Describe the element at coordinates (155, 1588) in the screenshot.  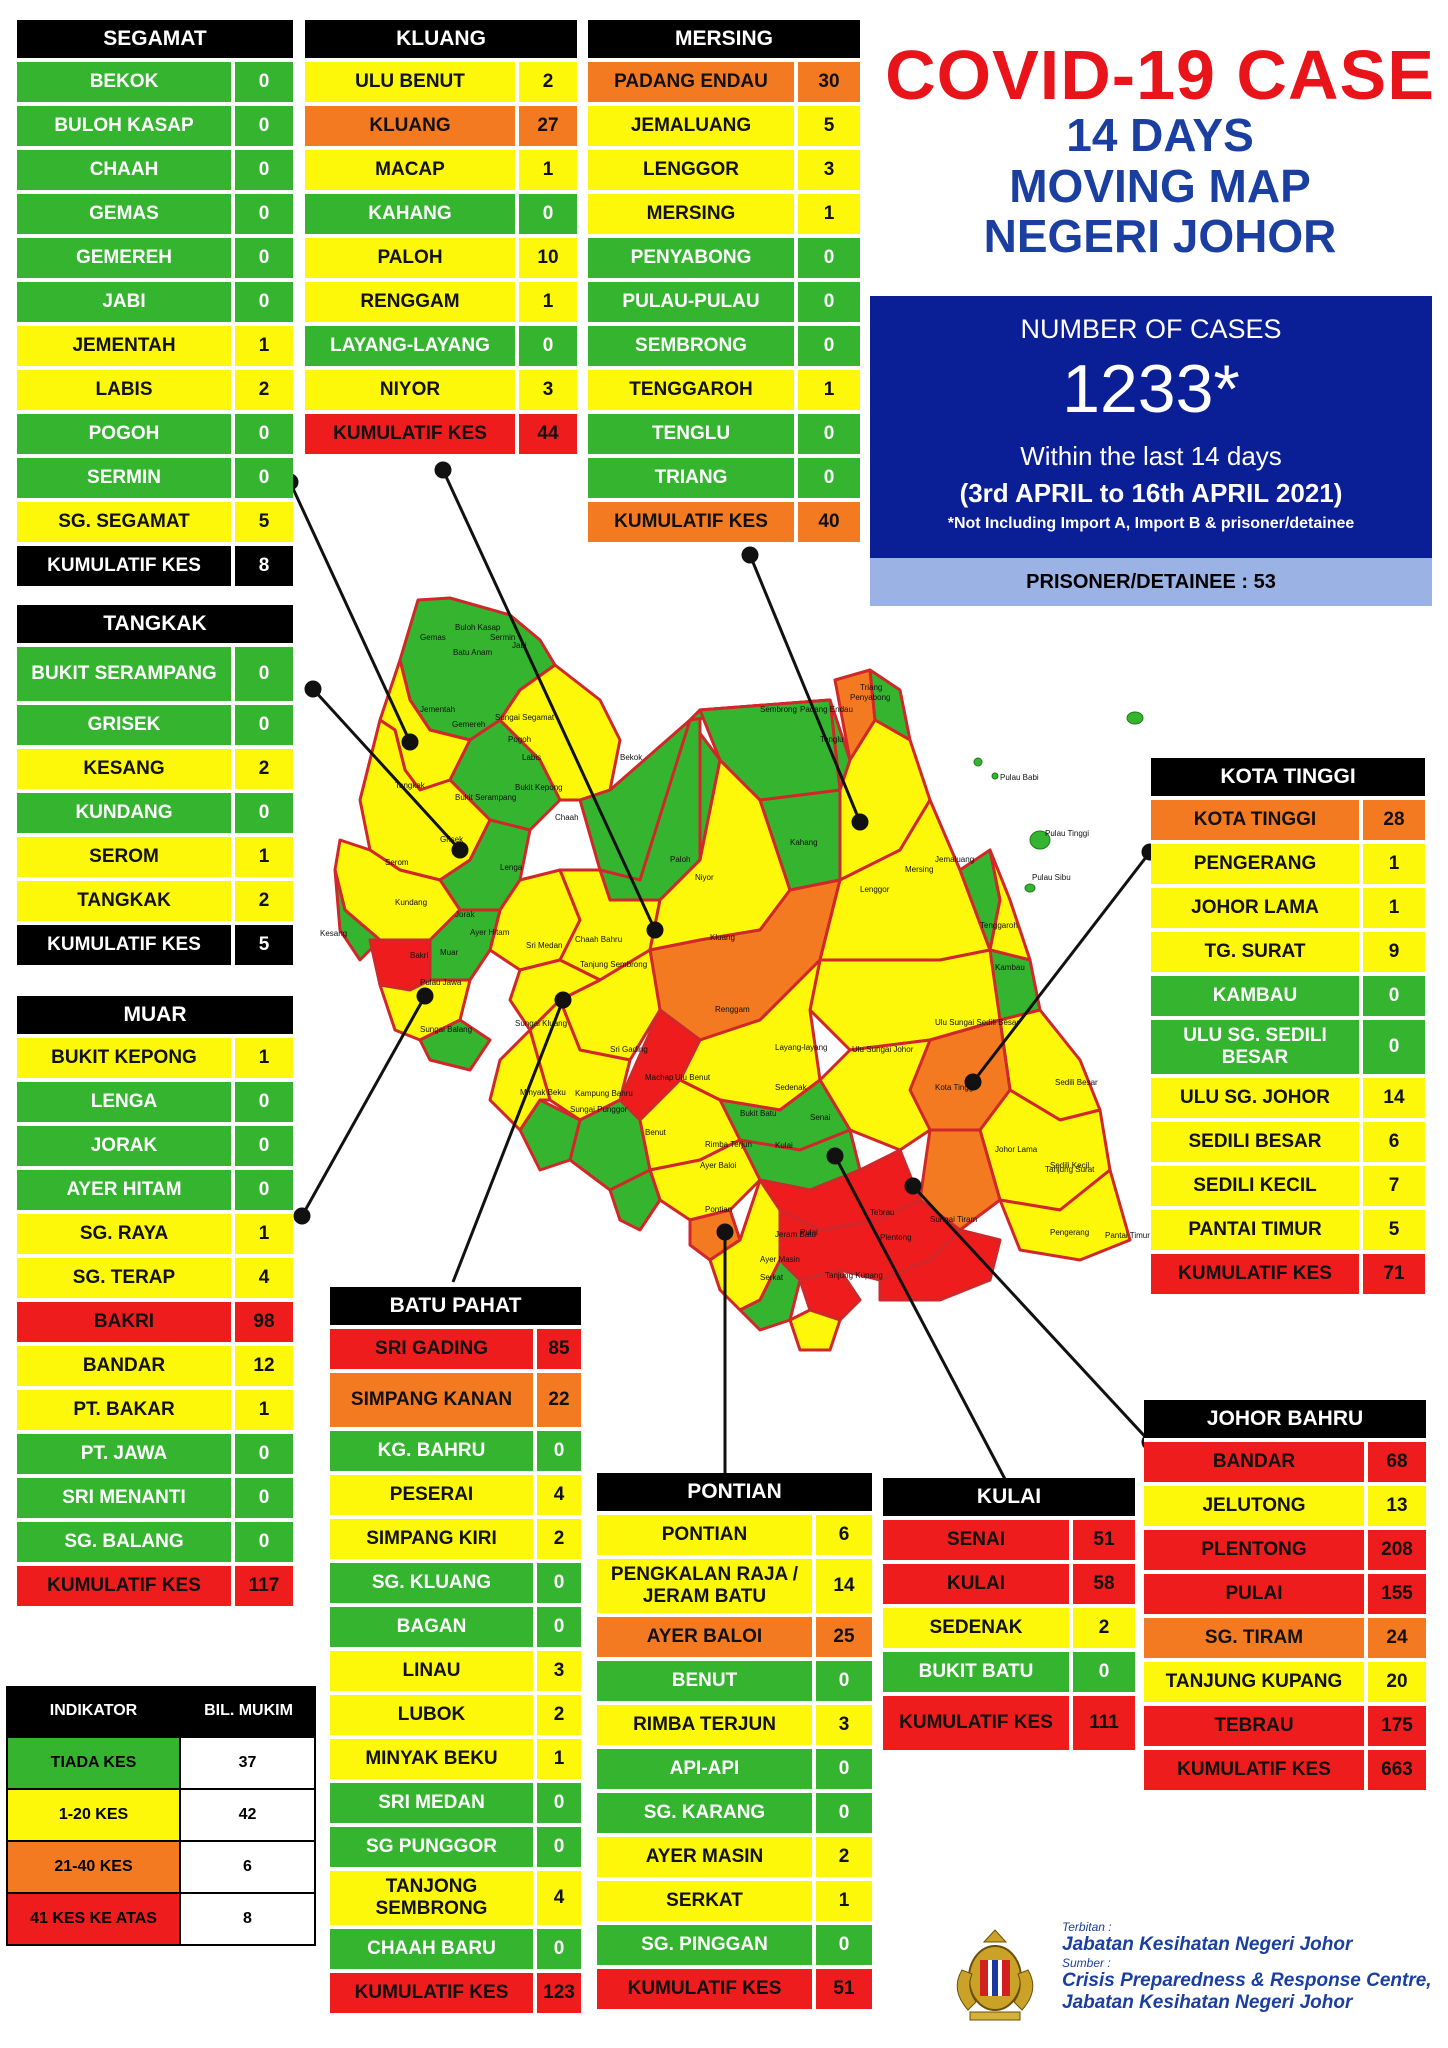
I see `mukim-row: KUMULATIF KES 117` at that location.